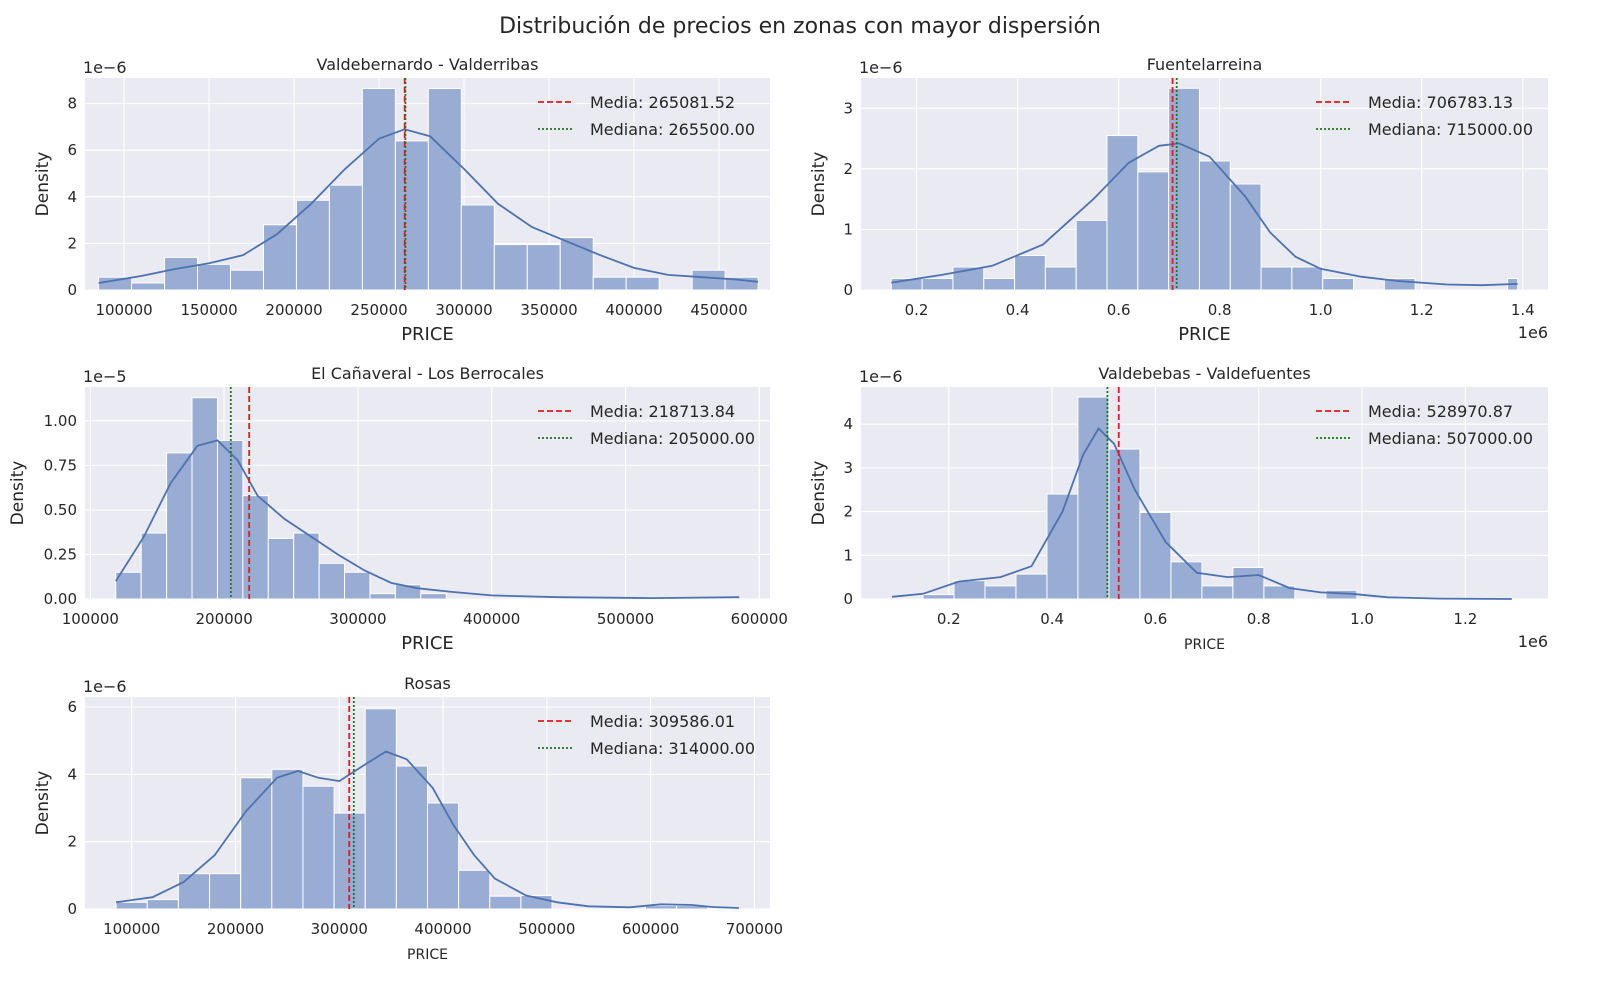  I want to click on x-tick-label: 0.8, so click(1259, 619).